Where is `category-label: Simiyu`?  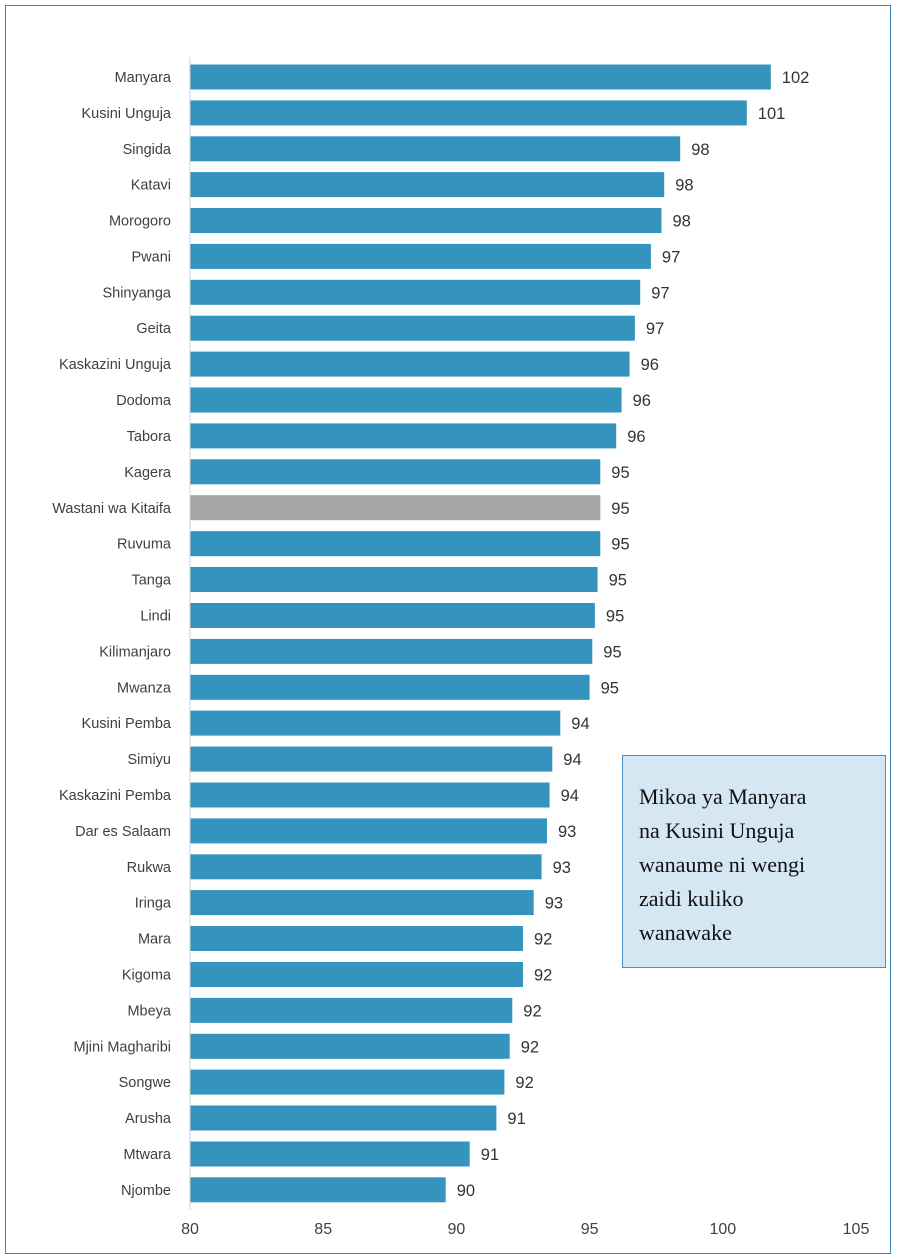 category-label: Simiyu is located at coordinates (149, 760).